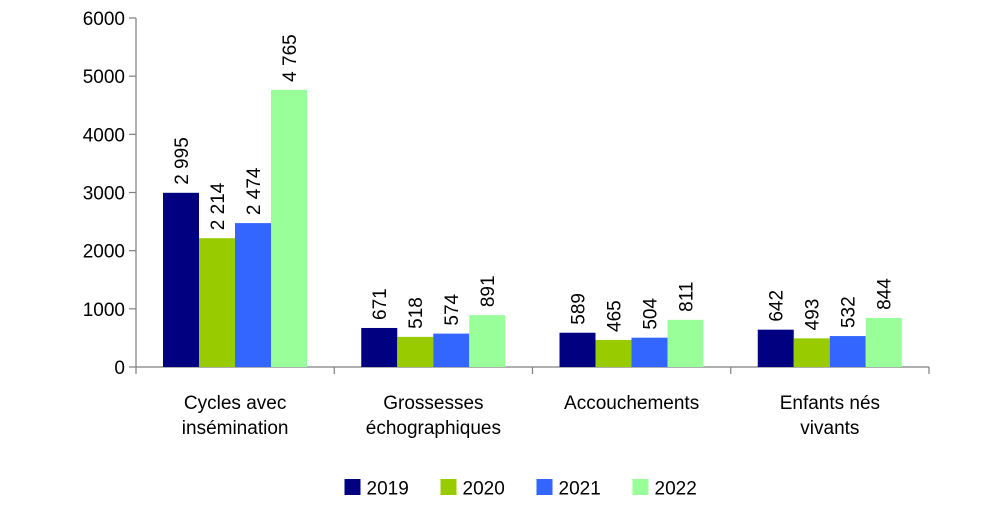  Describe the element at coordinates (104, 194) in the screenshot. I see `y-tick-label: 3000` at that location.